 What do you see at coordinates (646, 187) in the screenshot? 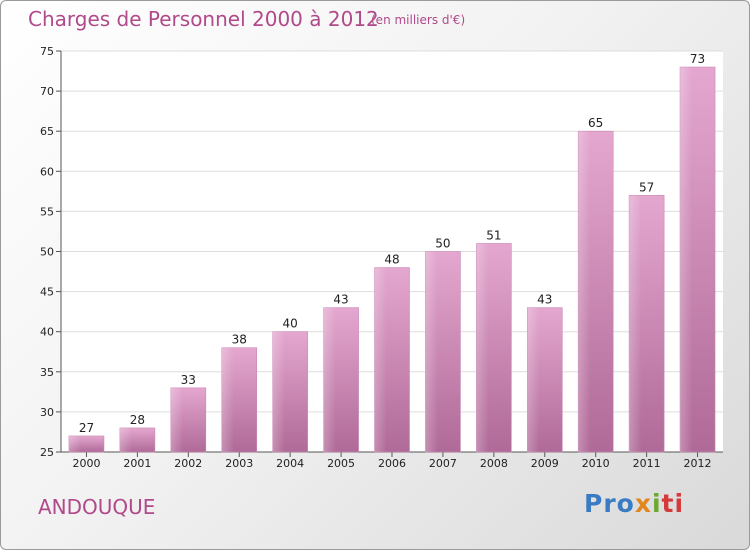
I see `data-label: 57` at bounding box center [646, 187].